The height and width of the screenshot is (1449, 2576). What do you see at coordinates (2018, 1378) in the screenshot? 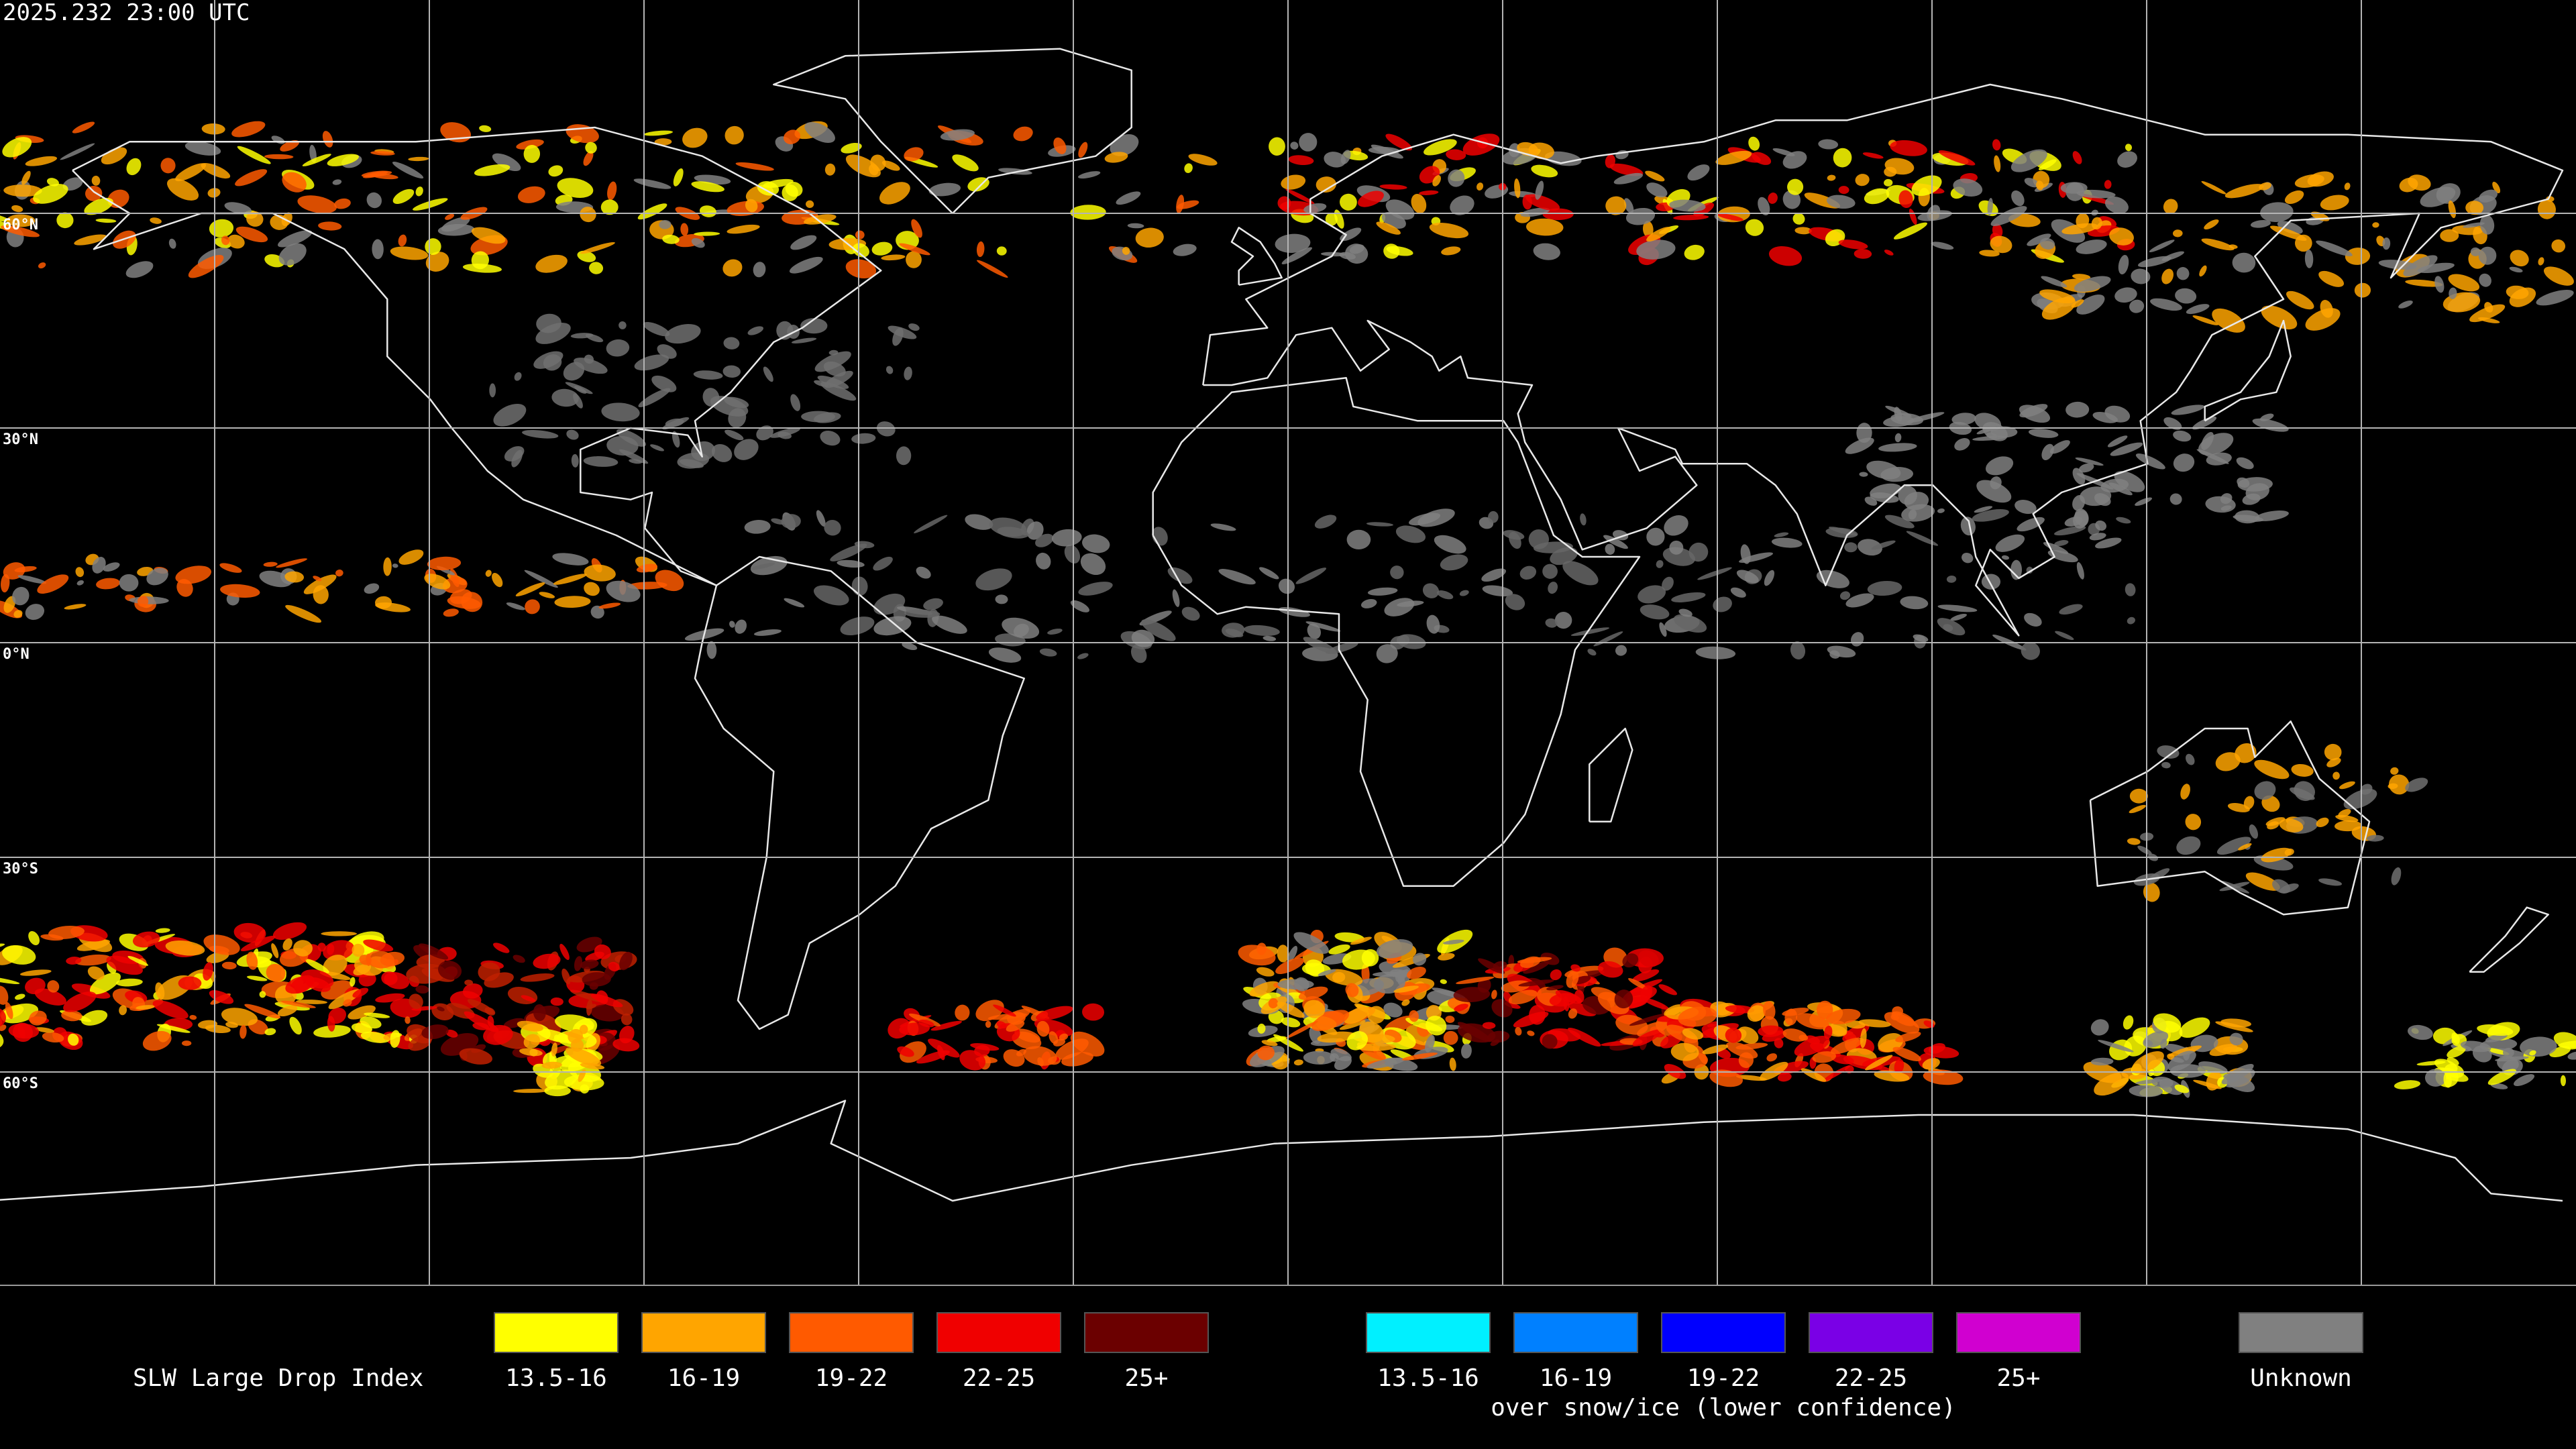
I see `legend-label: 25+` at bounding box center [2018, 1378].